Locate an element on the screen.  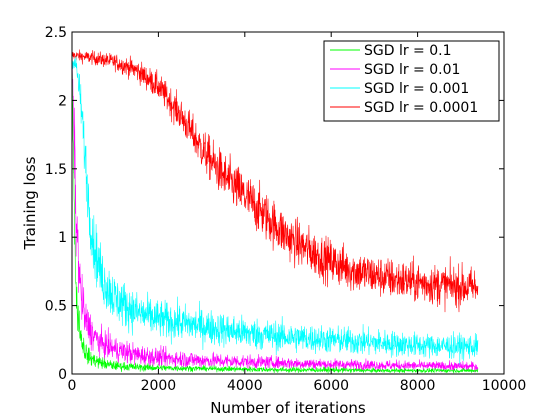
legend-label-1: SGD lr = 0.1 is located at coordinates (408, 51).